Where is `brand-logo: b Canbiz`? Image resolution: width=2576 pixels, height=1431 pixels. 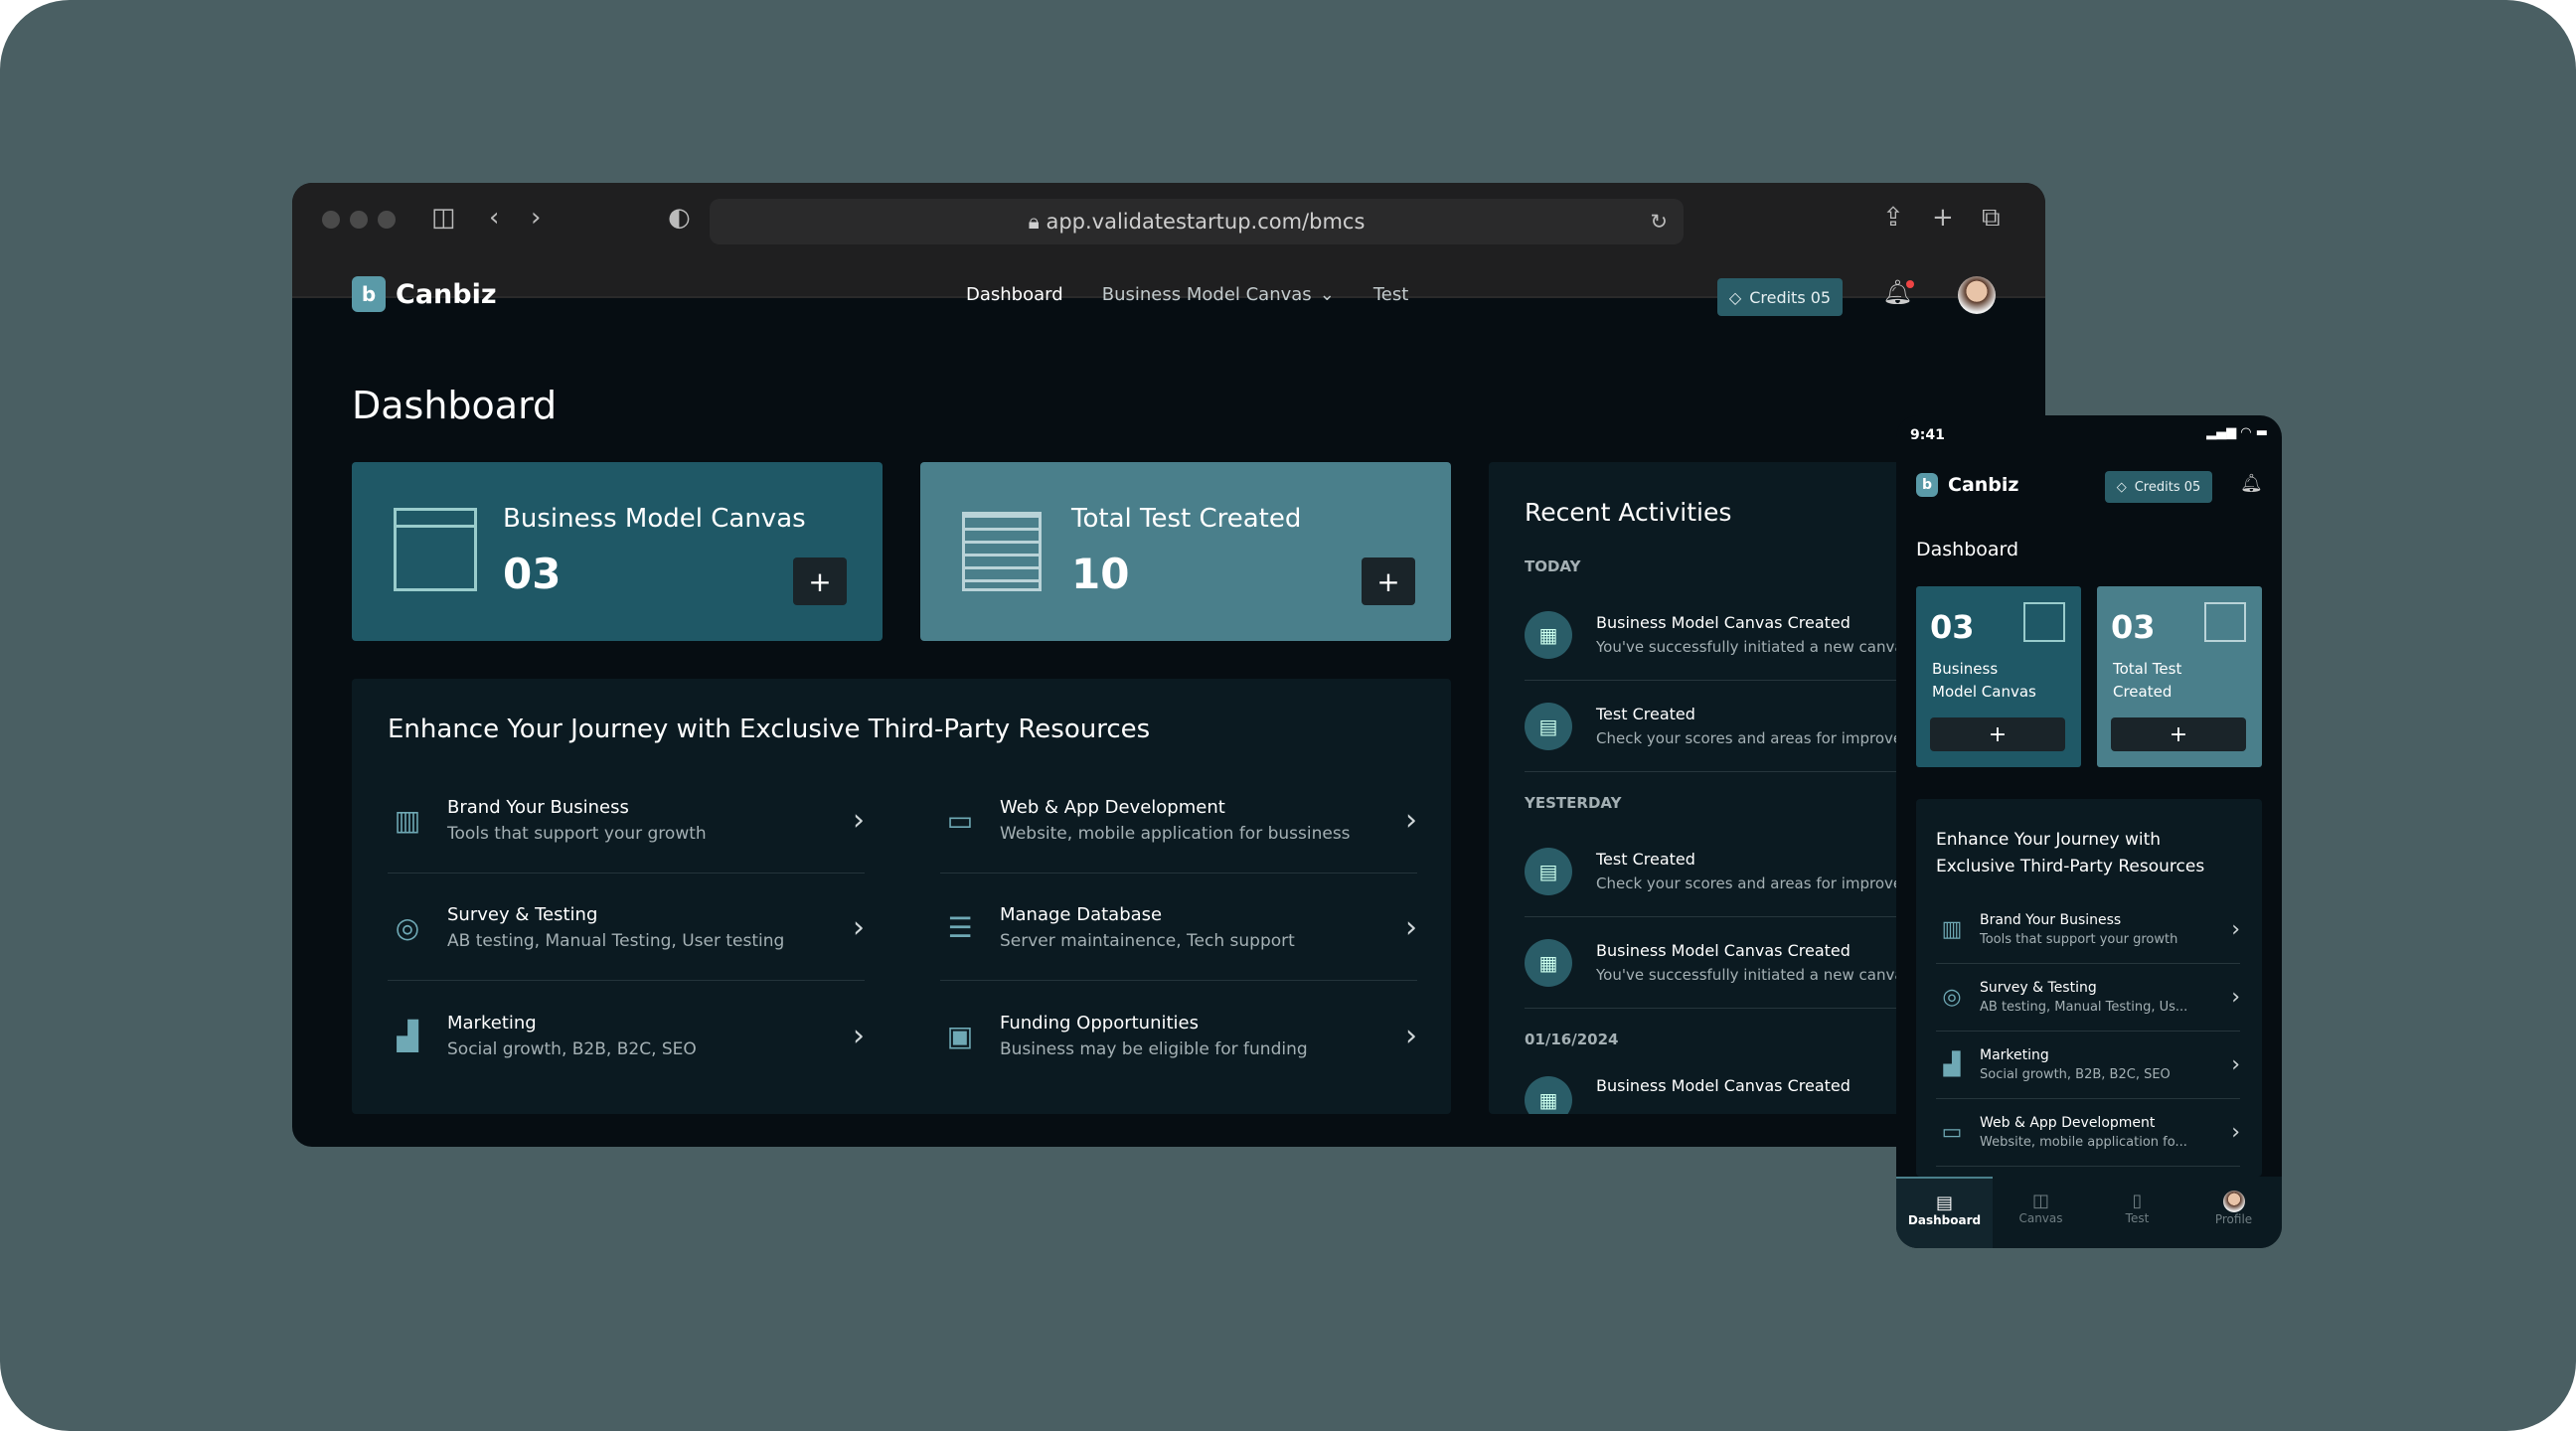
brand-logo: b Canbiz is located at coordinates (424, 294).